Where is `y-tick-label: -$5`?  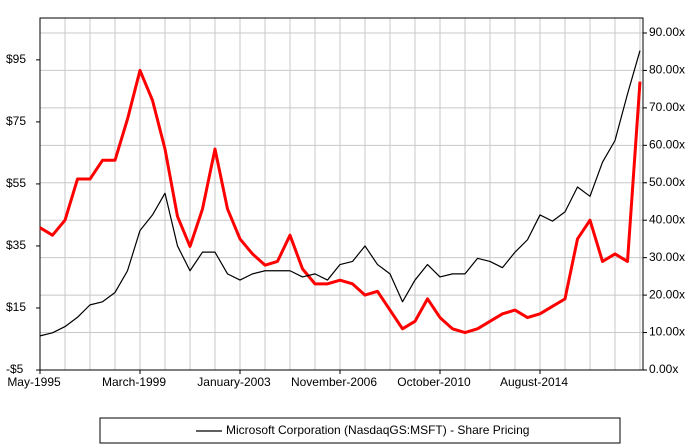
y-tick-label: -$5 is located at coordinates (15, 369).